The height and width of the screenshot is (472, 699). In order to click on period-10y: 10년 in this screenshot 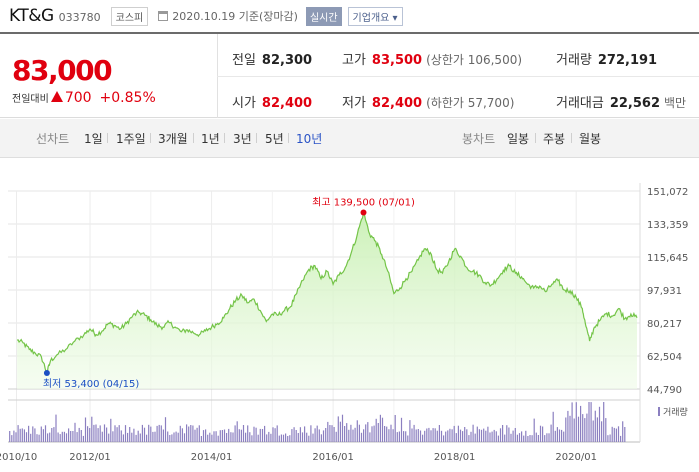, I will do `click(309, 139)`.